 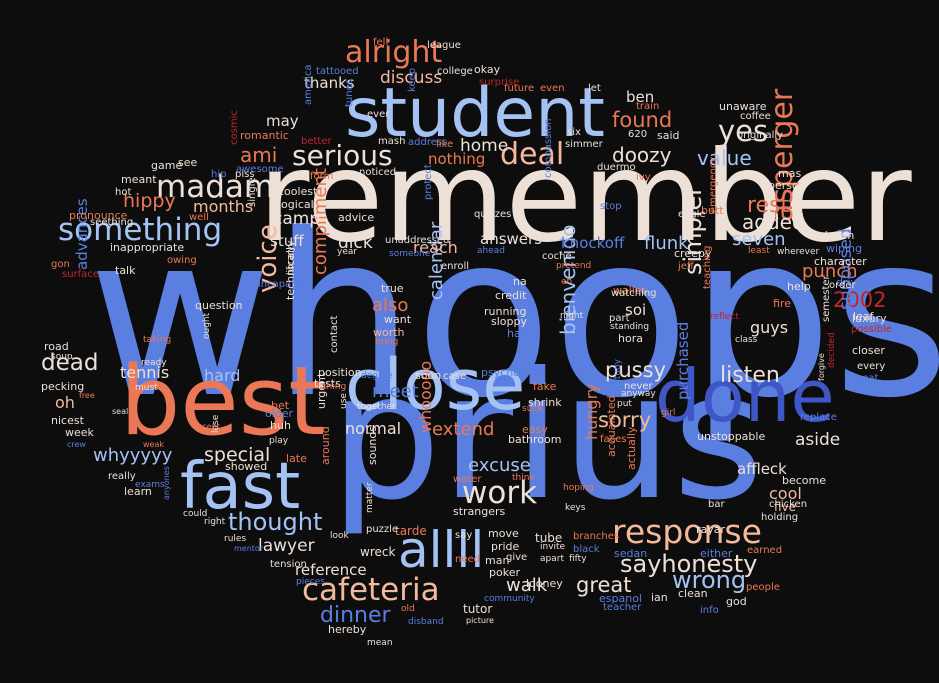 I want to click on word-hair: hair, so click(x=518, y=333).